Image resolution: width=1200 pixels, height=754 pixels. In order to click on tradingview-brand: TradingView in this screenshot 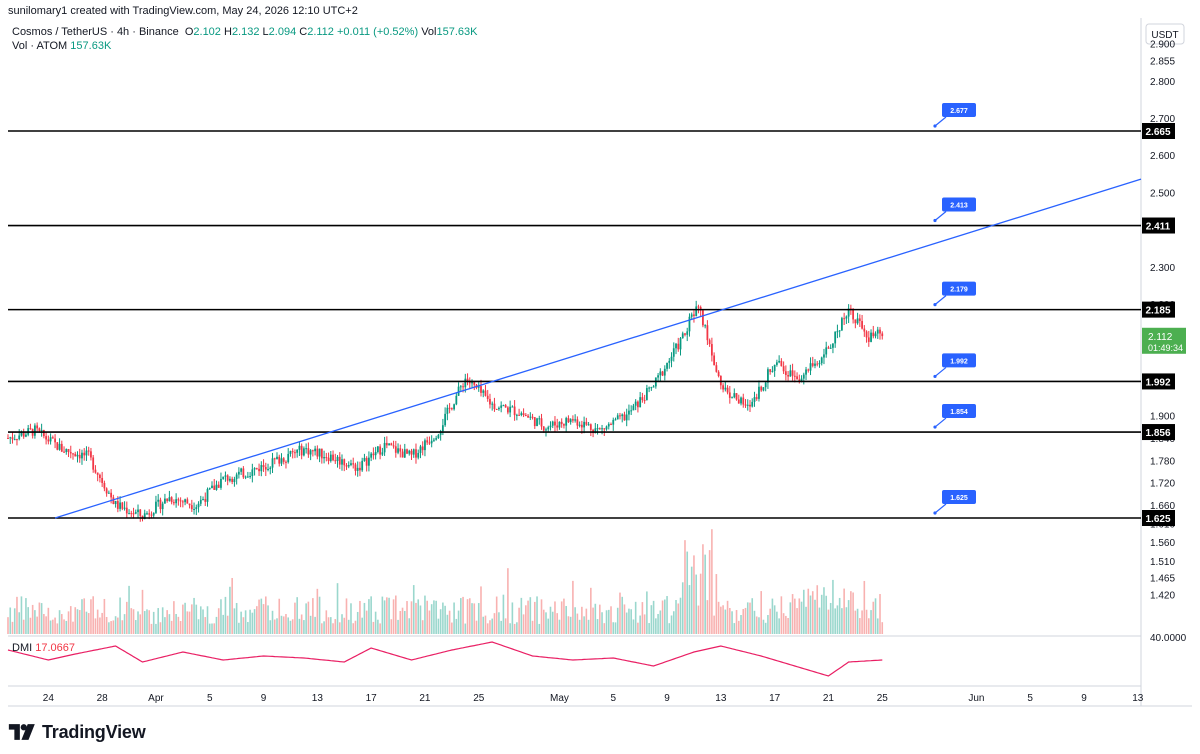, I will do `click(77, 732)`.